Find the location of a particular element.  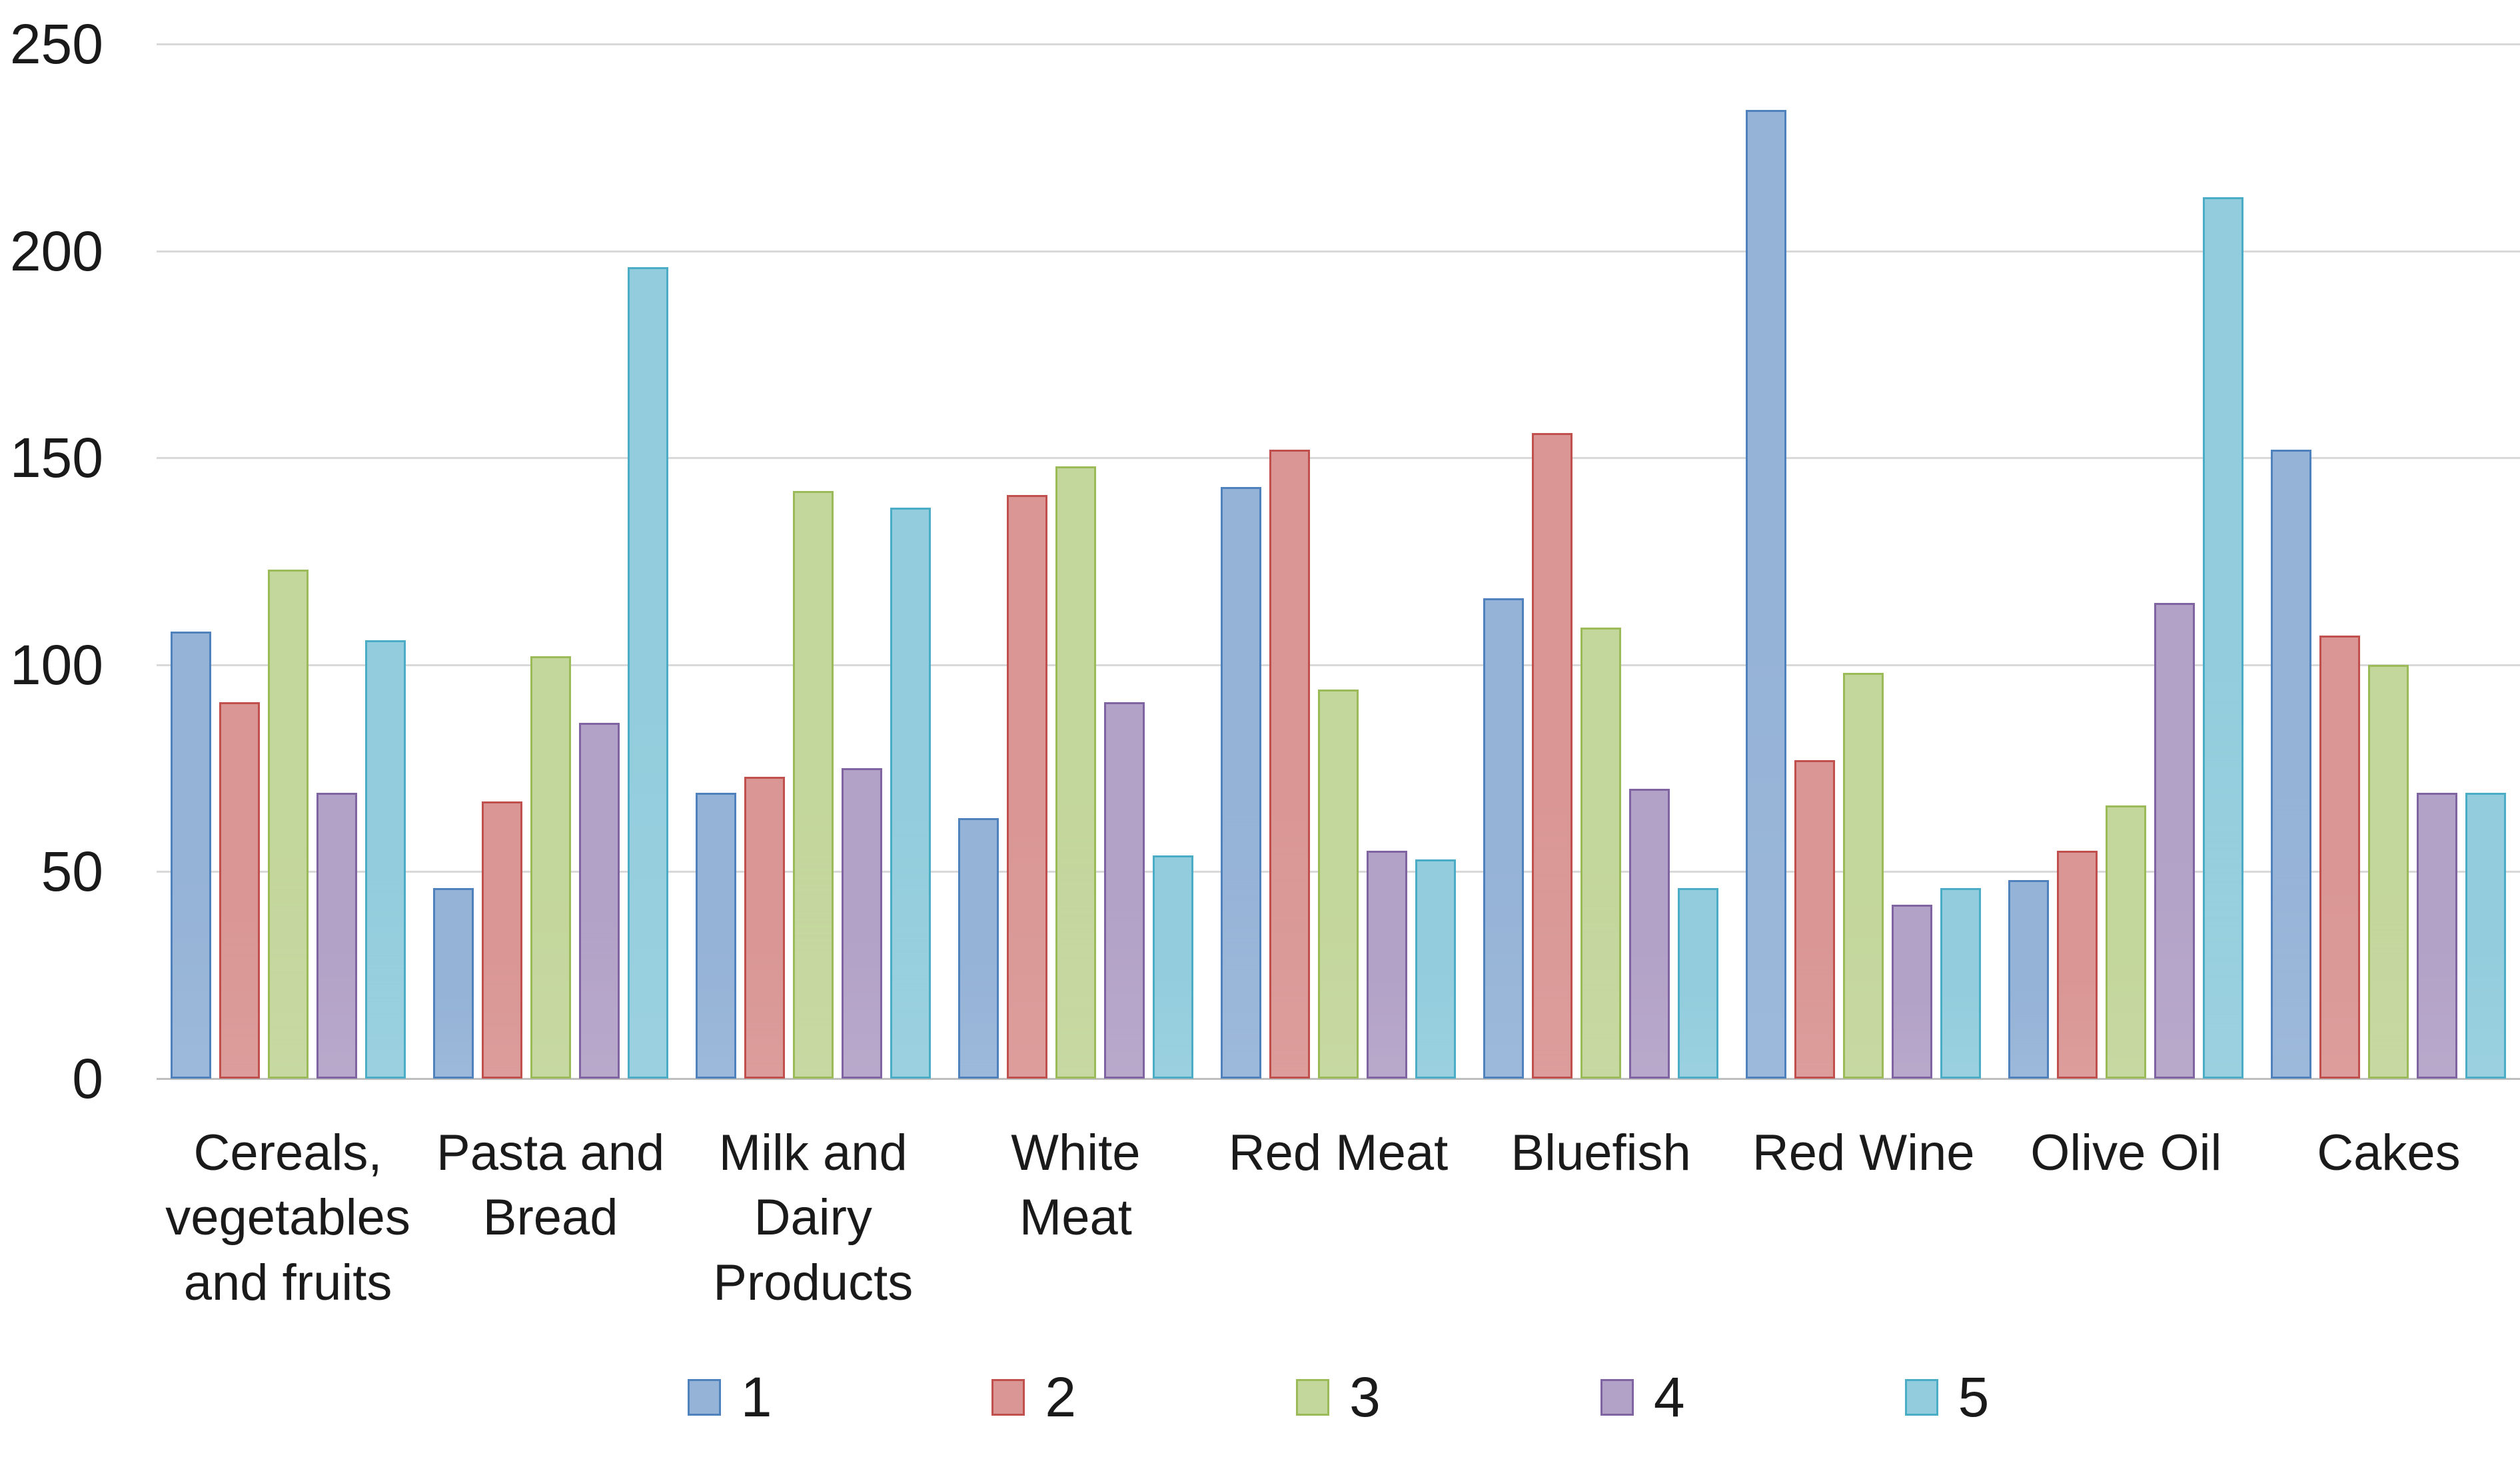

category-label-5: Red Meat is located at coordinates (1338, 1153).